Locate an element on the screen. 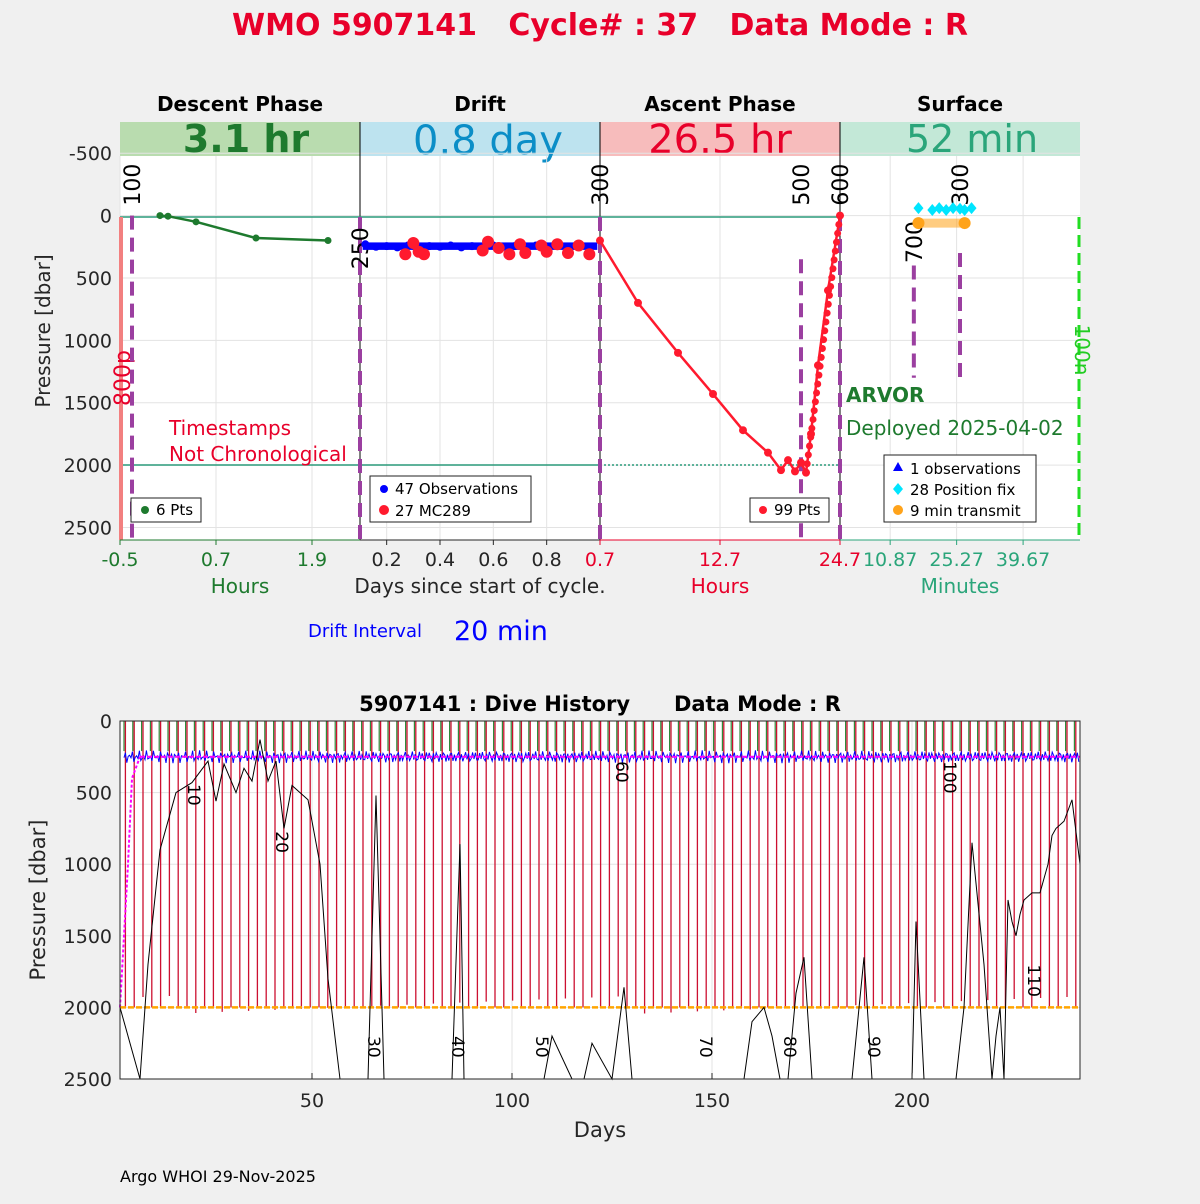 This screenshot has height=1204, width=1200. history-first-descent is located at coordinates (130, 882).